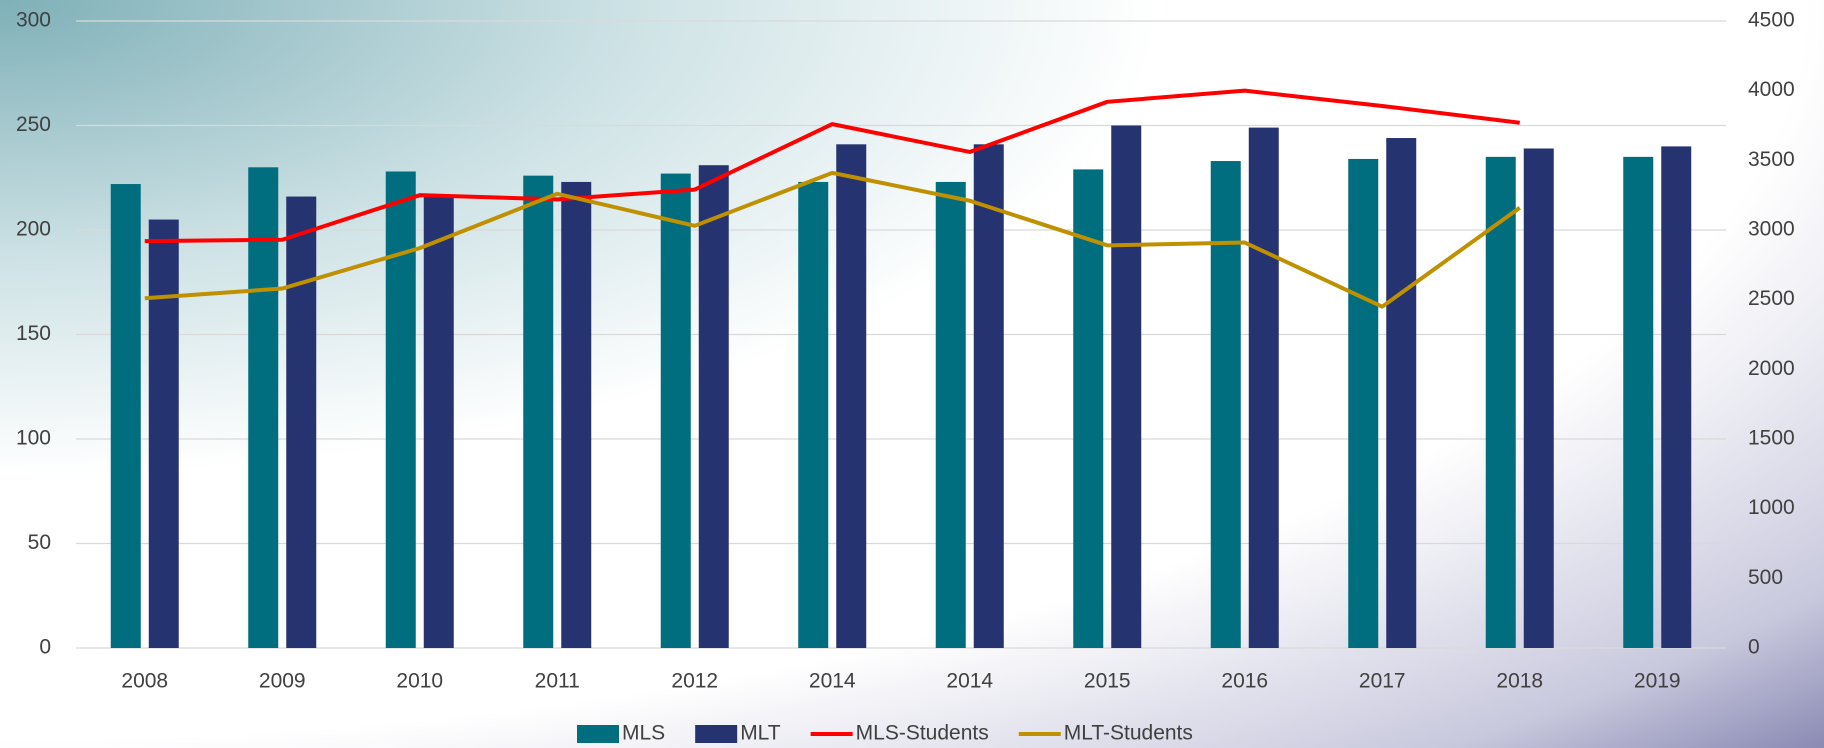 Image resolution: width=1824 pixels, height=748 pixels. What do you see at coordinates (1771, 298) in the screenshot?
I see `y2-tick-label: 2500` at bounding box center [1771, 298].